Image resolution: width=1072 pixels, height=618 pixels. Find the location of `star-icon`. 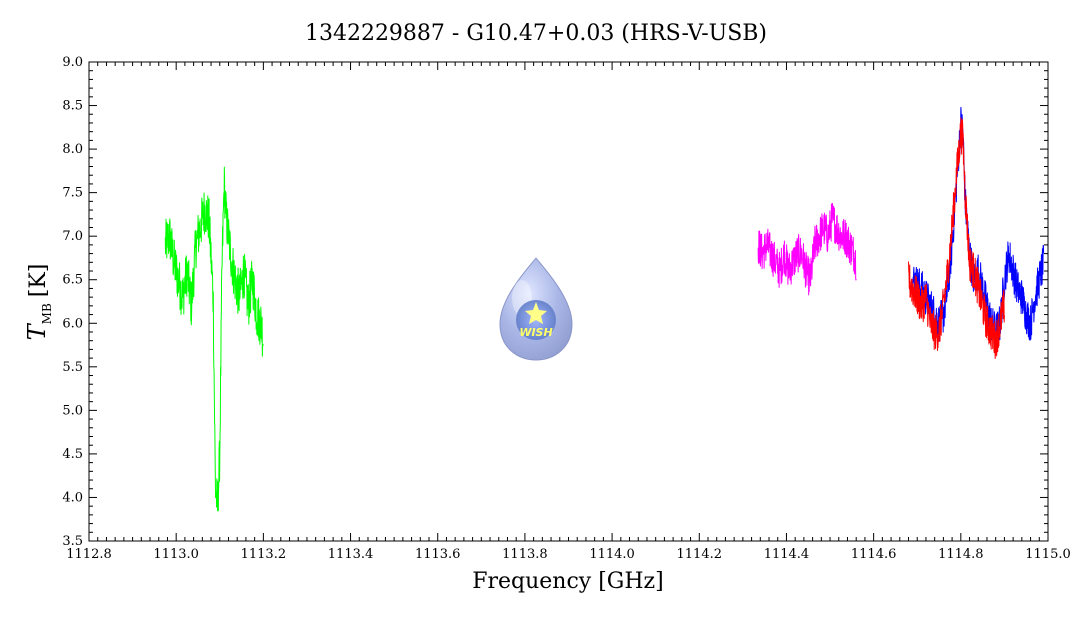

star-icon is located at coordinates (536, 313).